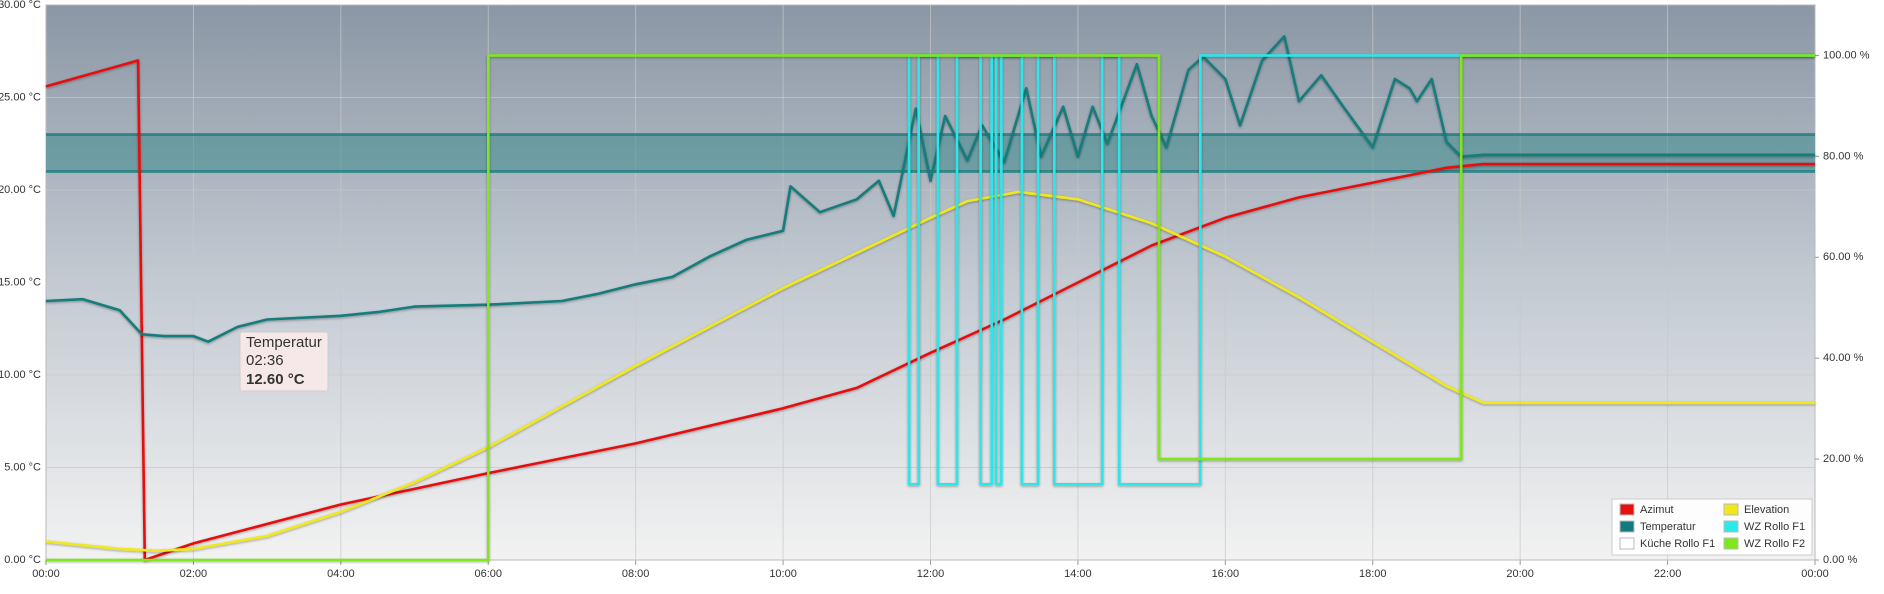  What do you see at coordinates (20, 282) in the screenshot?
I see `y-tick-label: 15.00 °C` at bounding box center [20, 282].